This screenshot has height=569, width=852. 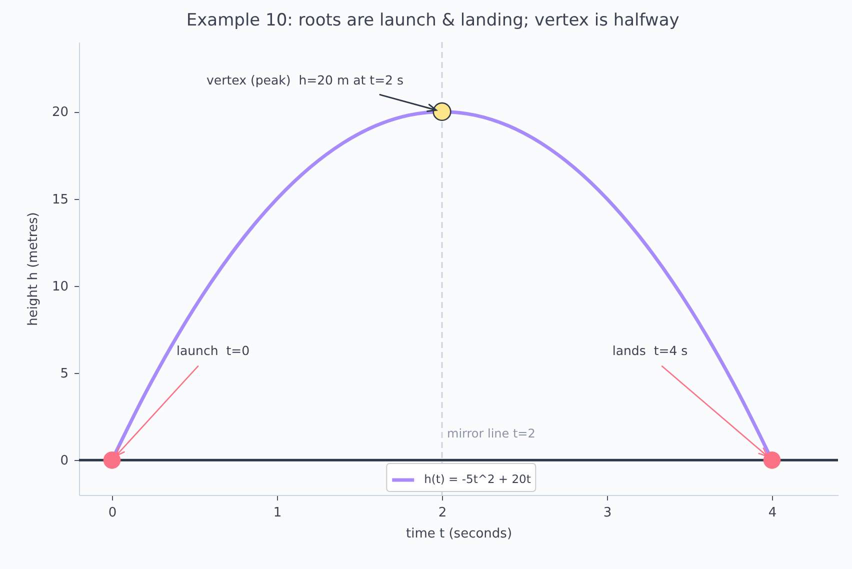 What do you see at coordinates (305, 80) in the screenshot?
I see `annotation: vertex (peak) h=20 m at t=2 s` at bounding box center [305, 80].